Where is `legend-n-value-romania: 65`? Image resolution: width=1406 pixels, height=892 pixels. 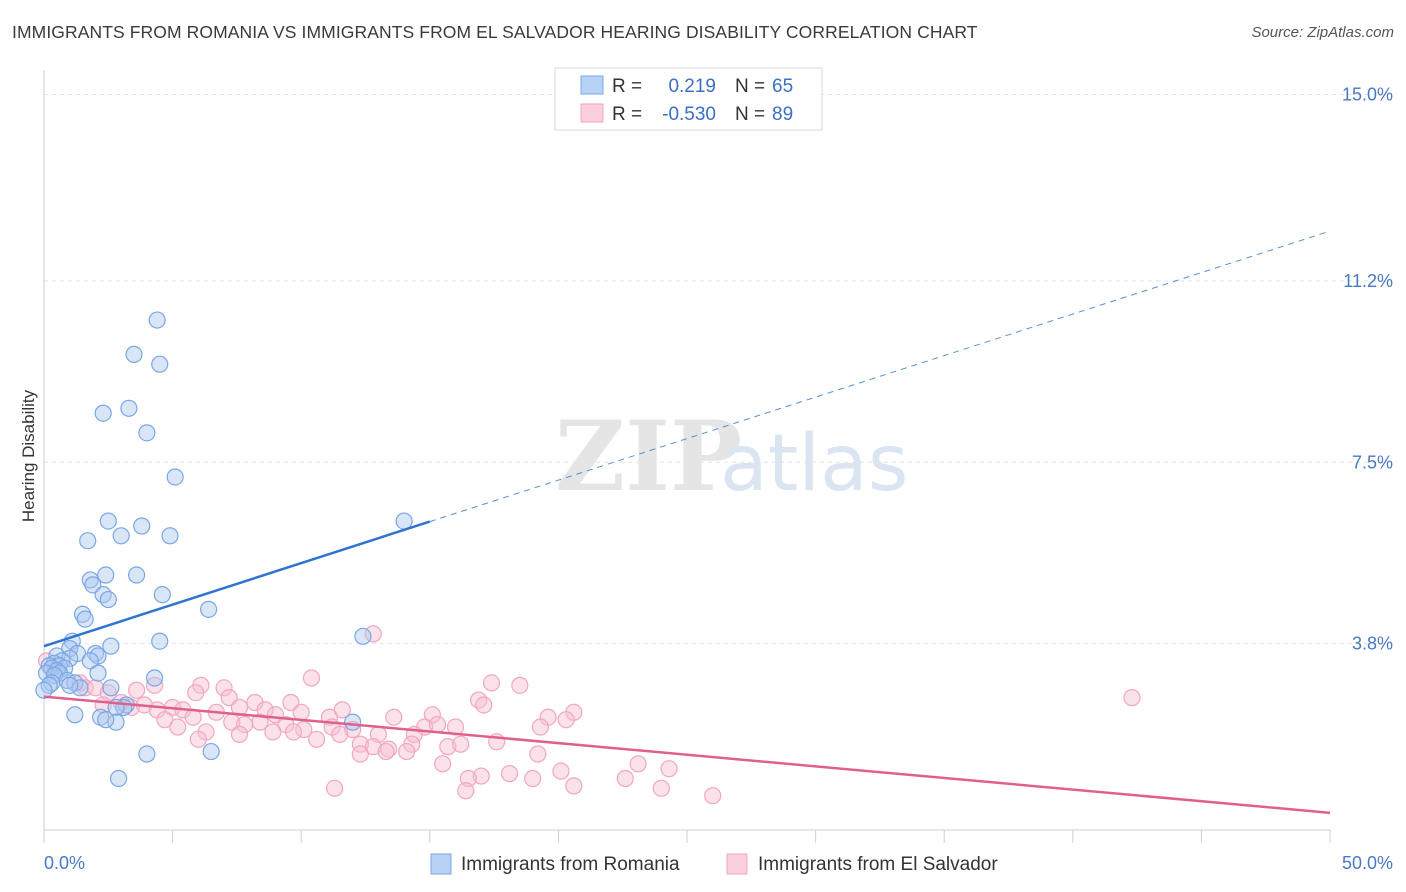
legend-n-value-romania: 65 is located at coordinates (782, 86).